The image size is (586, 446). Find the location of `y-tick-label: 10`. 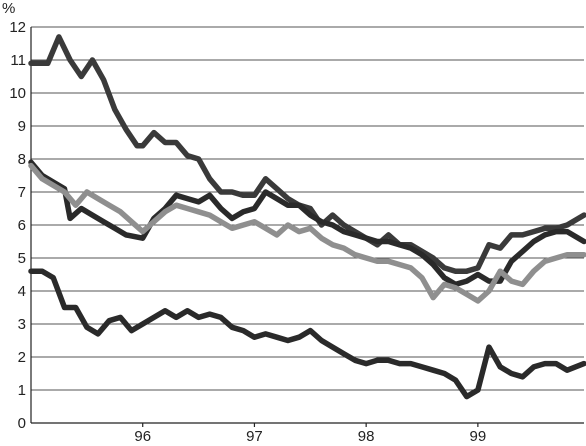

y-tick-label: 10 is located at coordinates (17, 93).